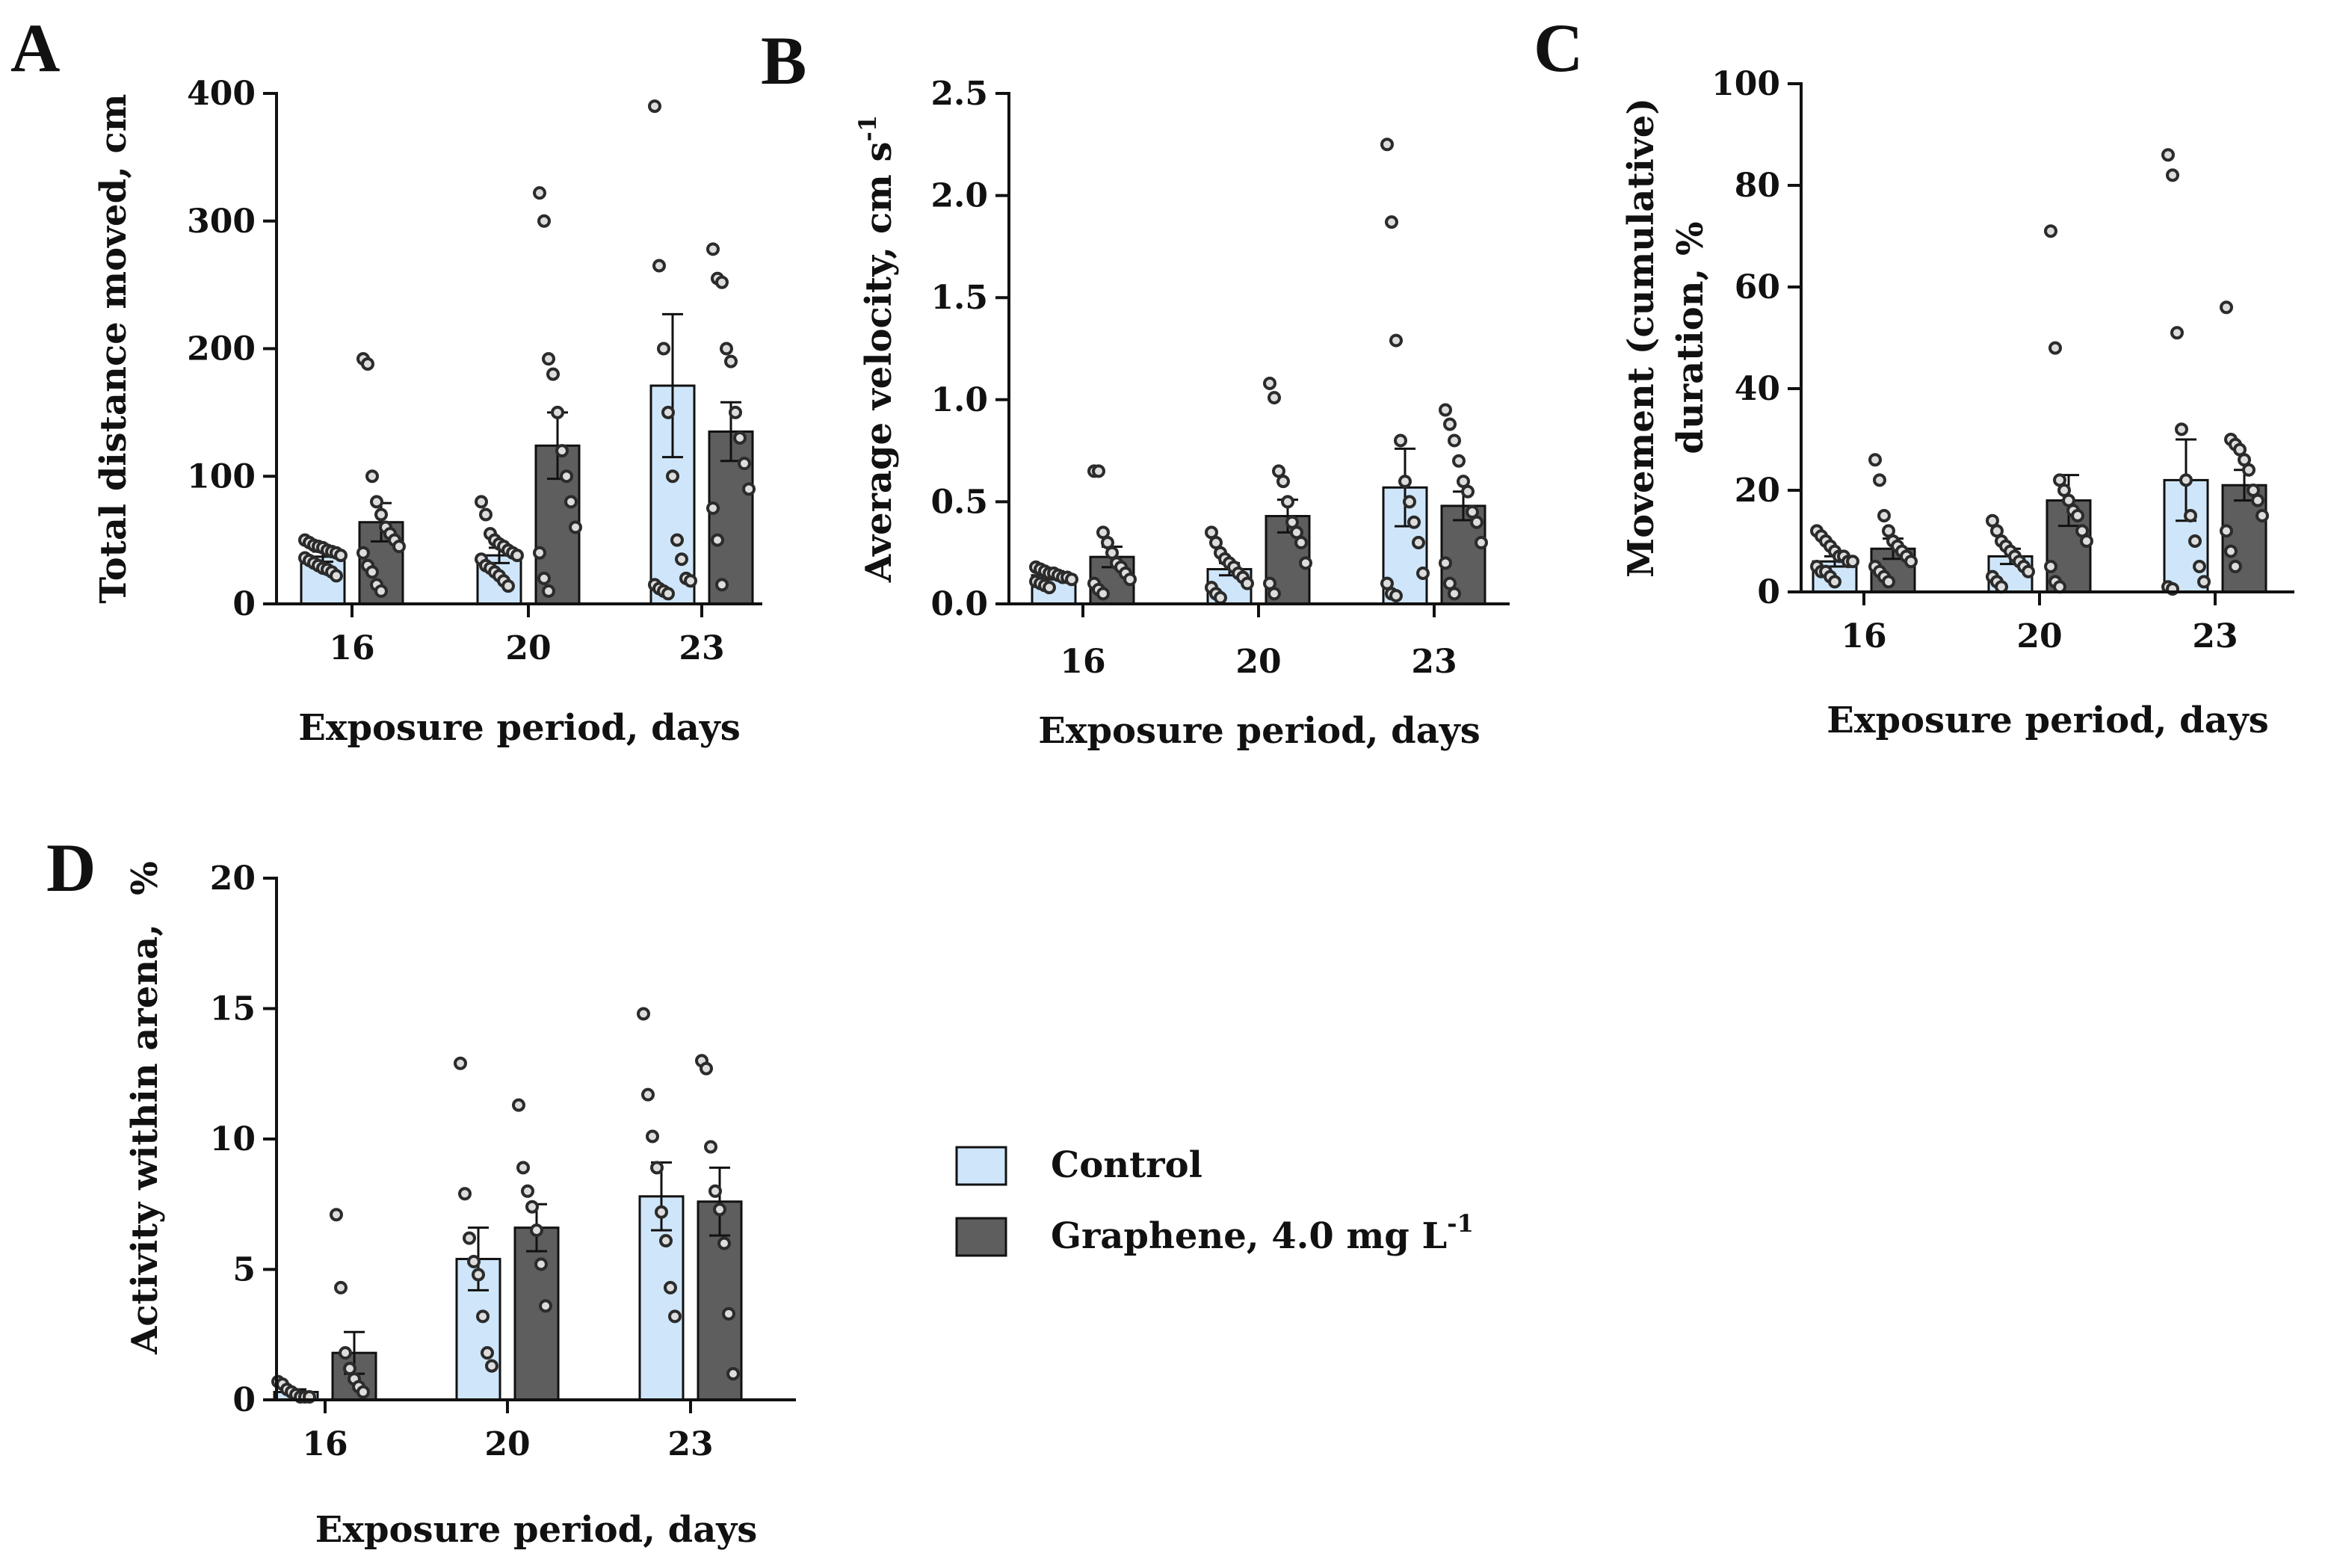  I want to click on y-tick-label: 100, so click(221, 476).